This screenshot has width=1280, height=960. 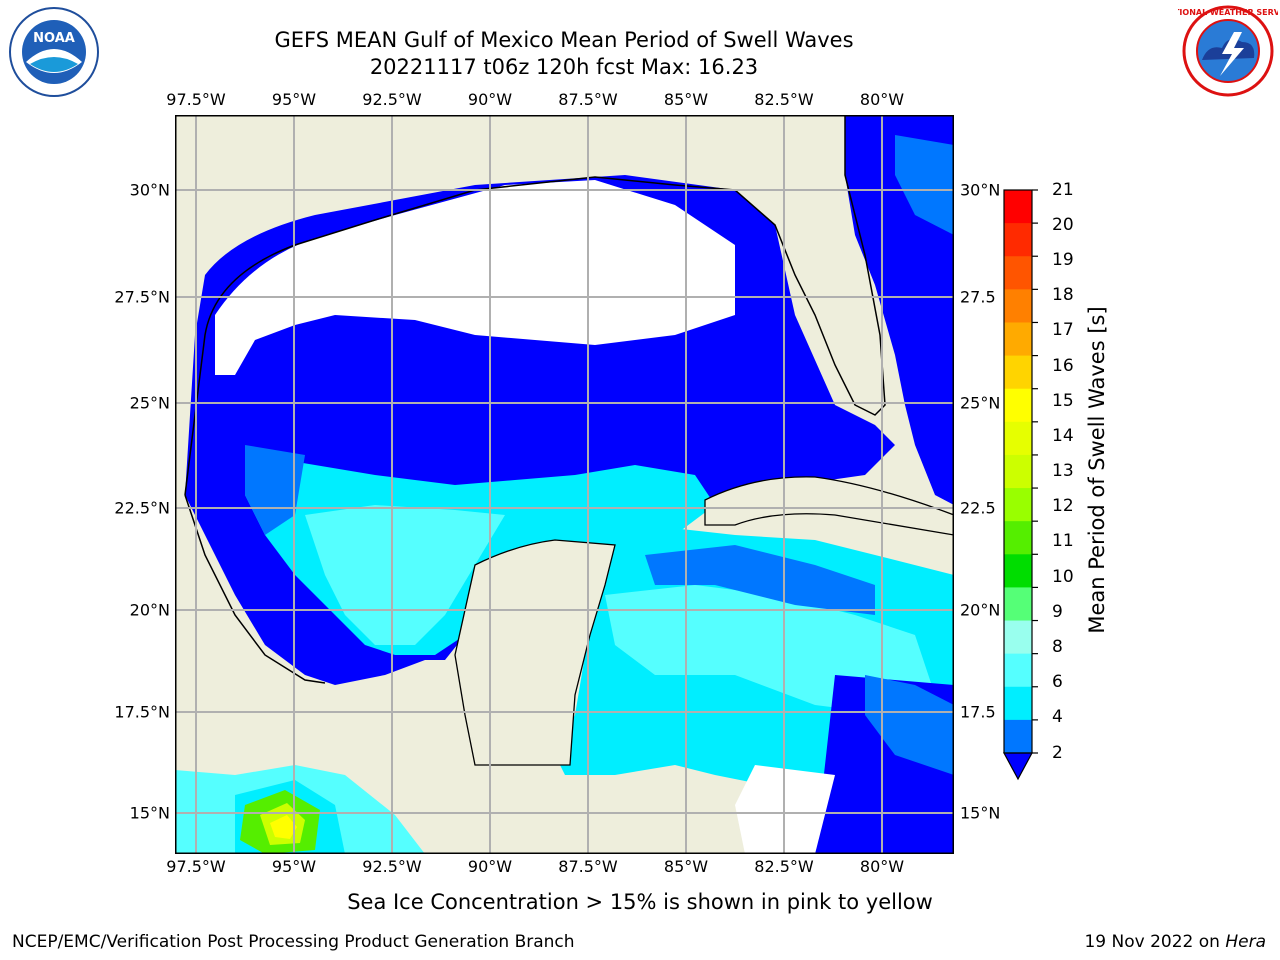 What do you see at coordinates (392, 866) in the screenshot?
I see `lon-label-bottom: 92.5°W` at bounding box center [392, 866].